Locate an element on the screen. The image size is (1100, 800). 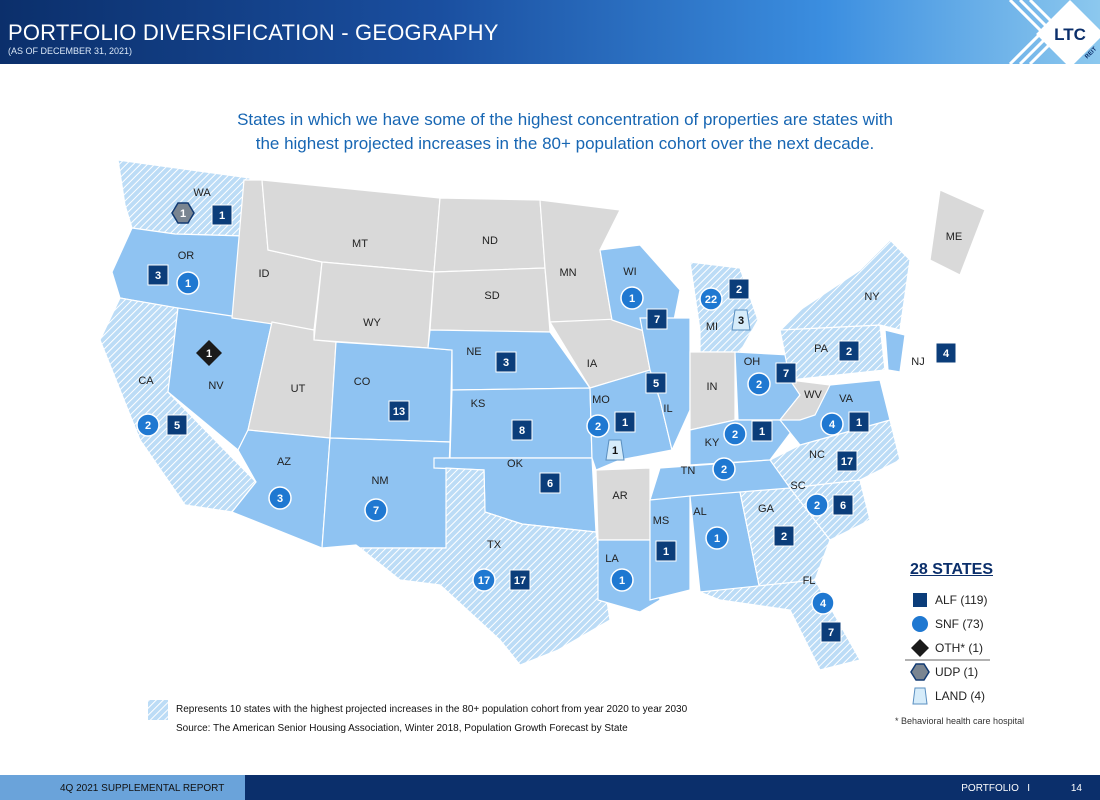
marker-ne-alf: 3 is located at coordinates (506, 362).